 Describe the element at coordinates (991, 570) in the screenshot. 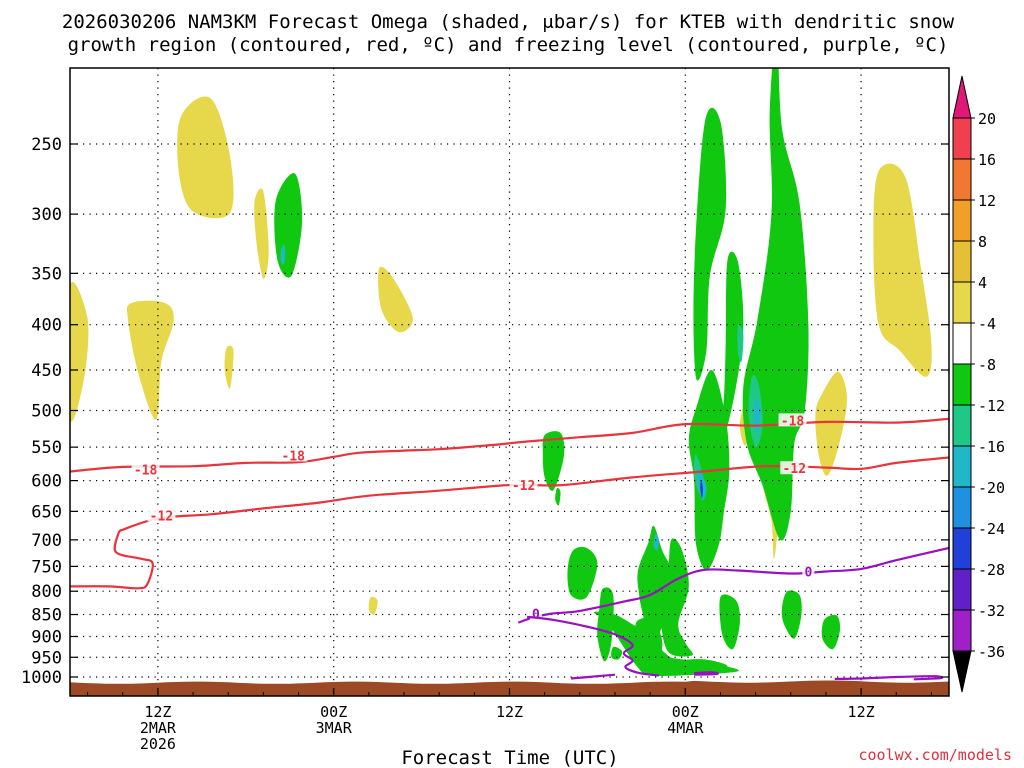

I see `colorbar-label: -28` at that location.